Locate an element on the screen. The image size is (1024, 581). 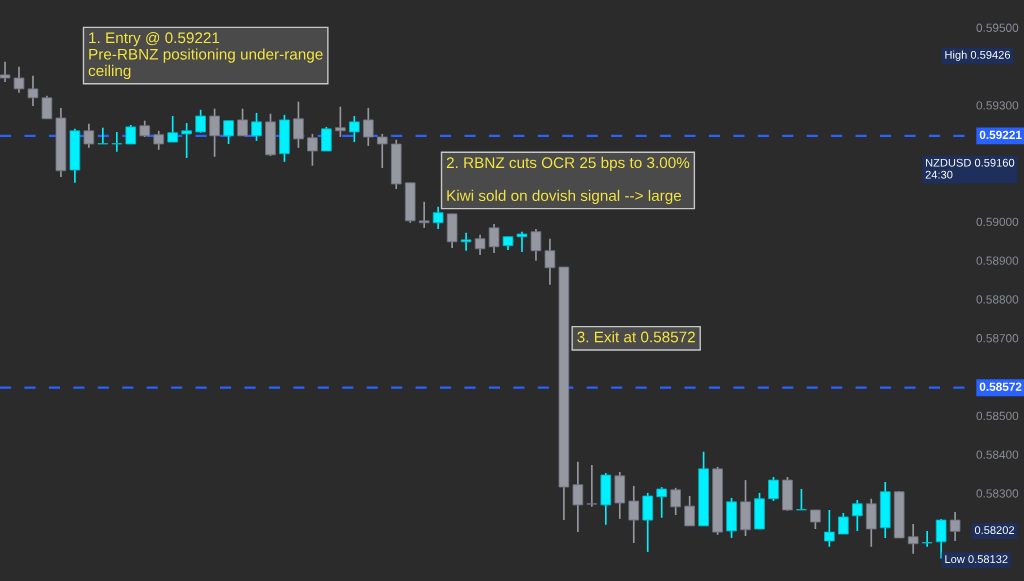
y-tick-label: 0.59300 is located at coordinates (997, 105).